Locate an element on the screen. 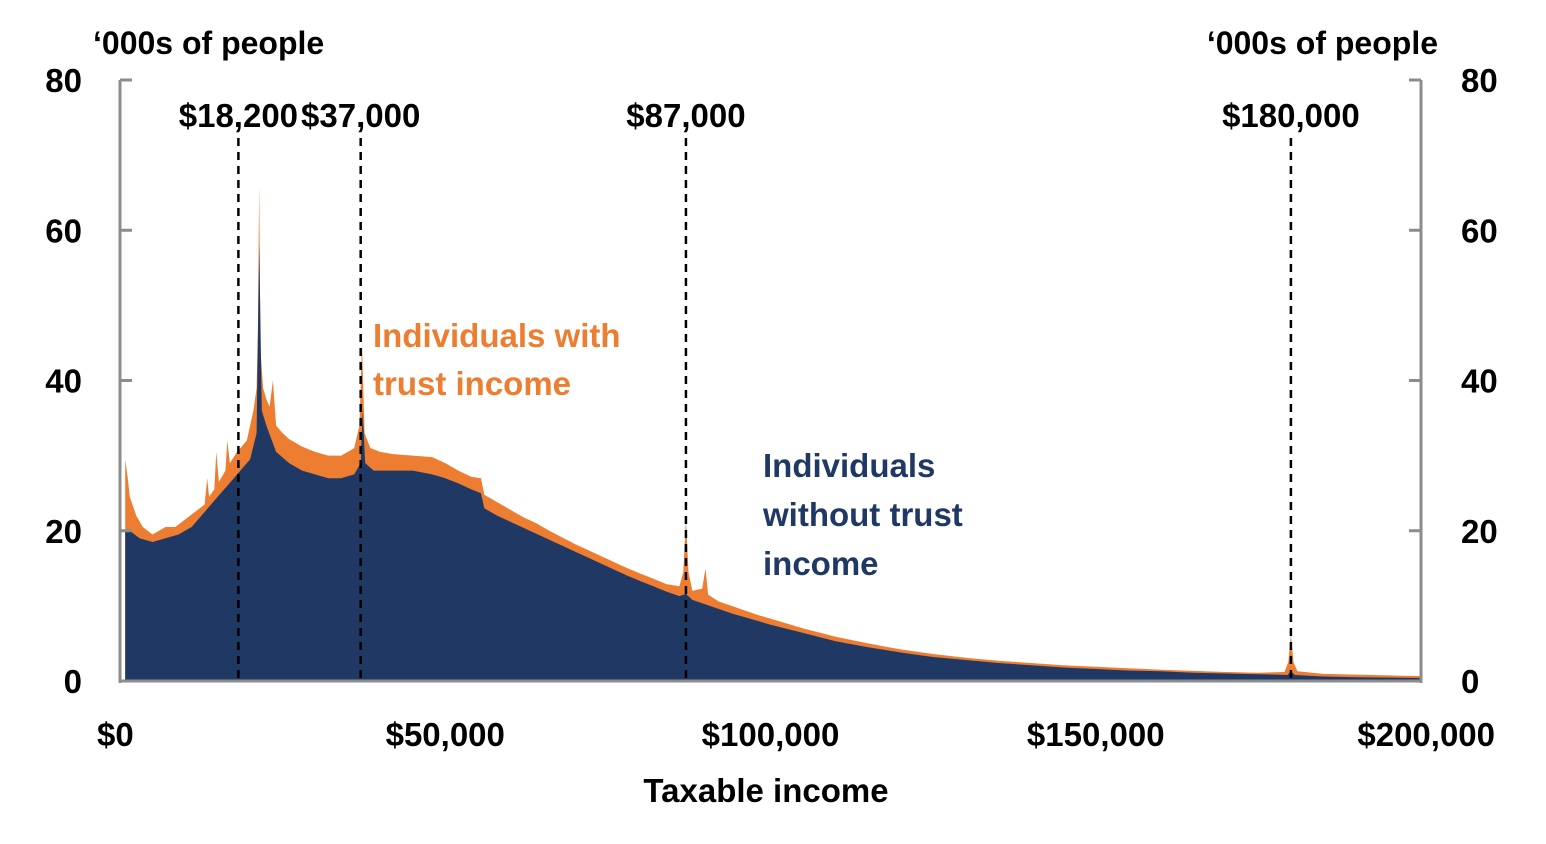 The image size is (1546, 844). threshold-label: $37,000 is located at coordinates (360, 115).